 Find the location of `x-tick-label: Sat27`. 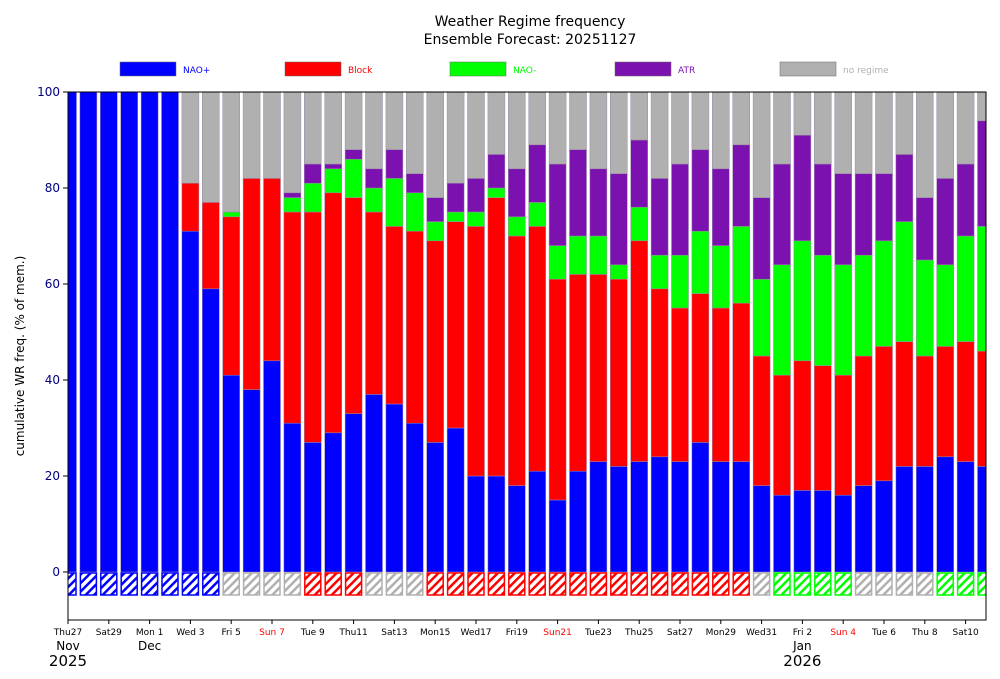

x-tick-label: Sat27 is located at coordinates (680, 633).